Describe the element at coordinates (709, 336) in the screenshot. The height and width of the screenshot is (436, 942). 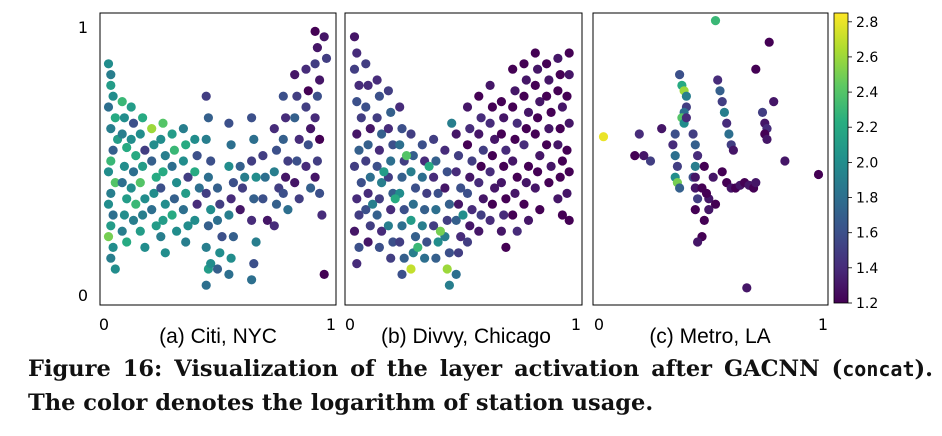
I see `panel-c-title: (c) Metro, LA` at that location.